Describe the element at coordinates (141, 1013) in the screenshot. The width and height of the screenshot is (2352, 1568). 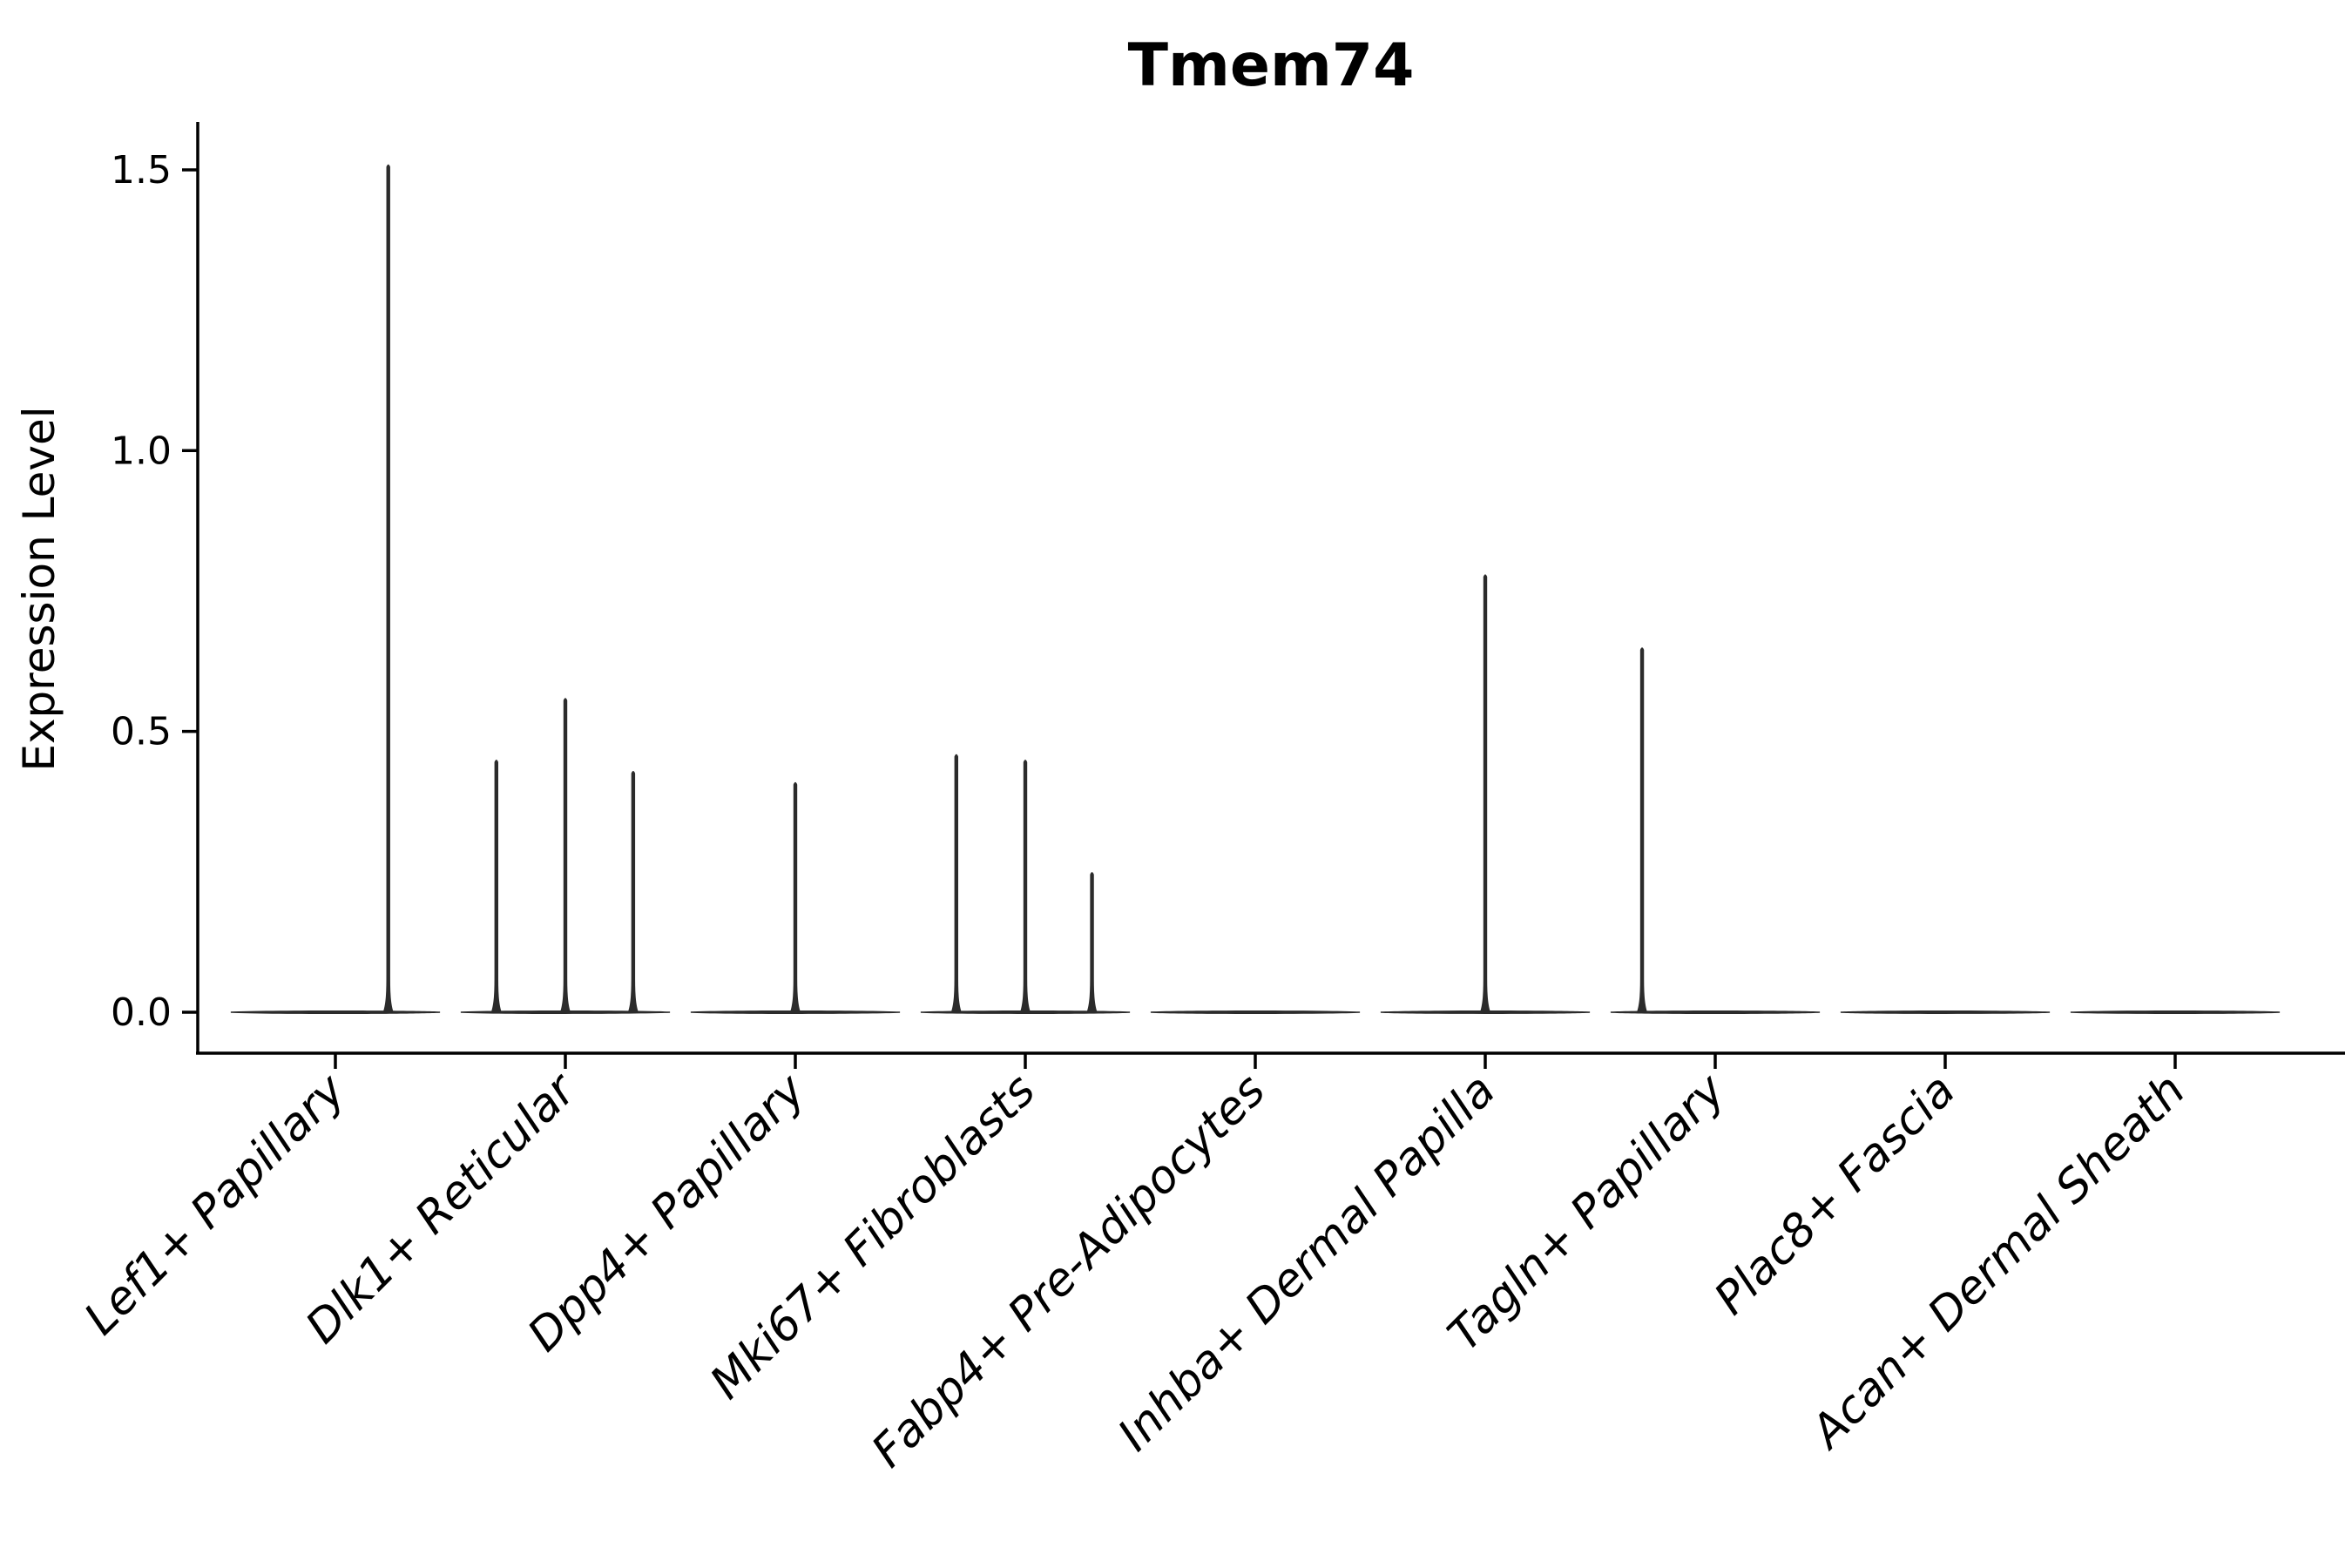
I see `y-tick-label: 0.0` at that location.